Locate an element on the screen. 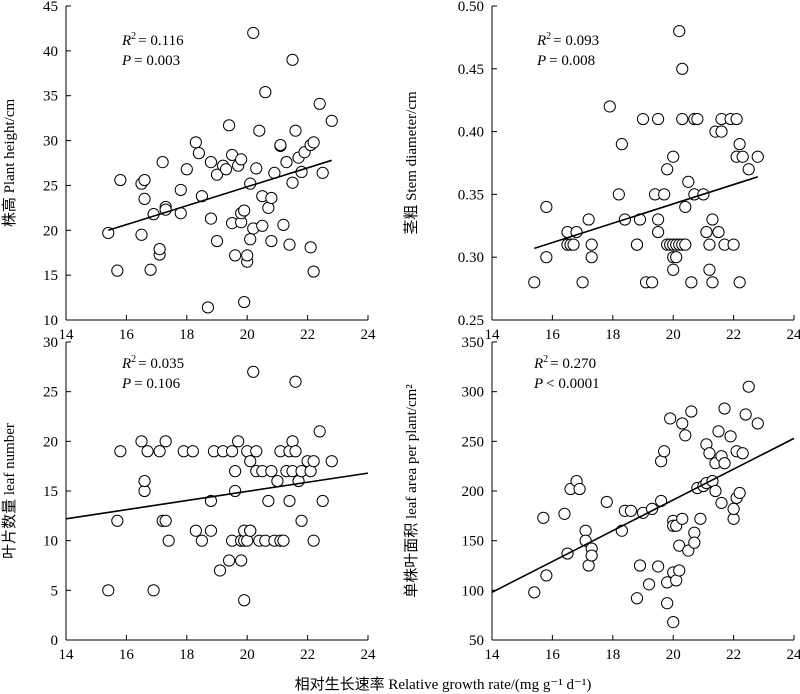 The width and height of the screenshot is (800, 694). x-tick-label: 22 is located at coordinates (307, 655).